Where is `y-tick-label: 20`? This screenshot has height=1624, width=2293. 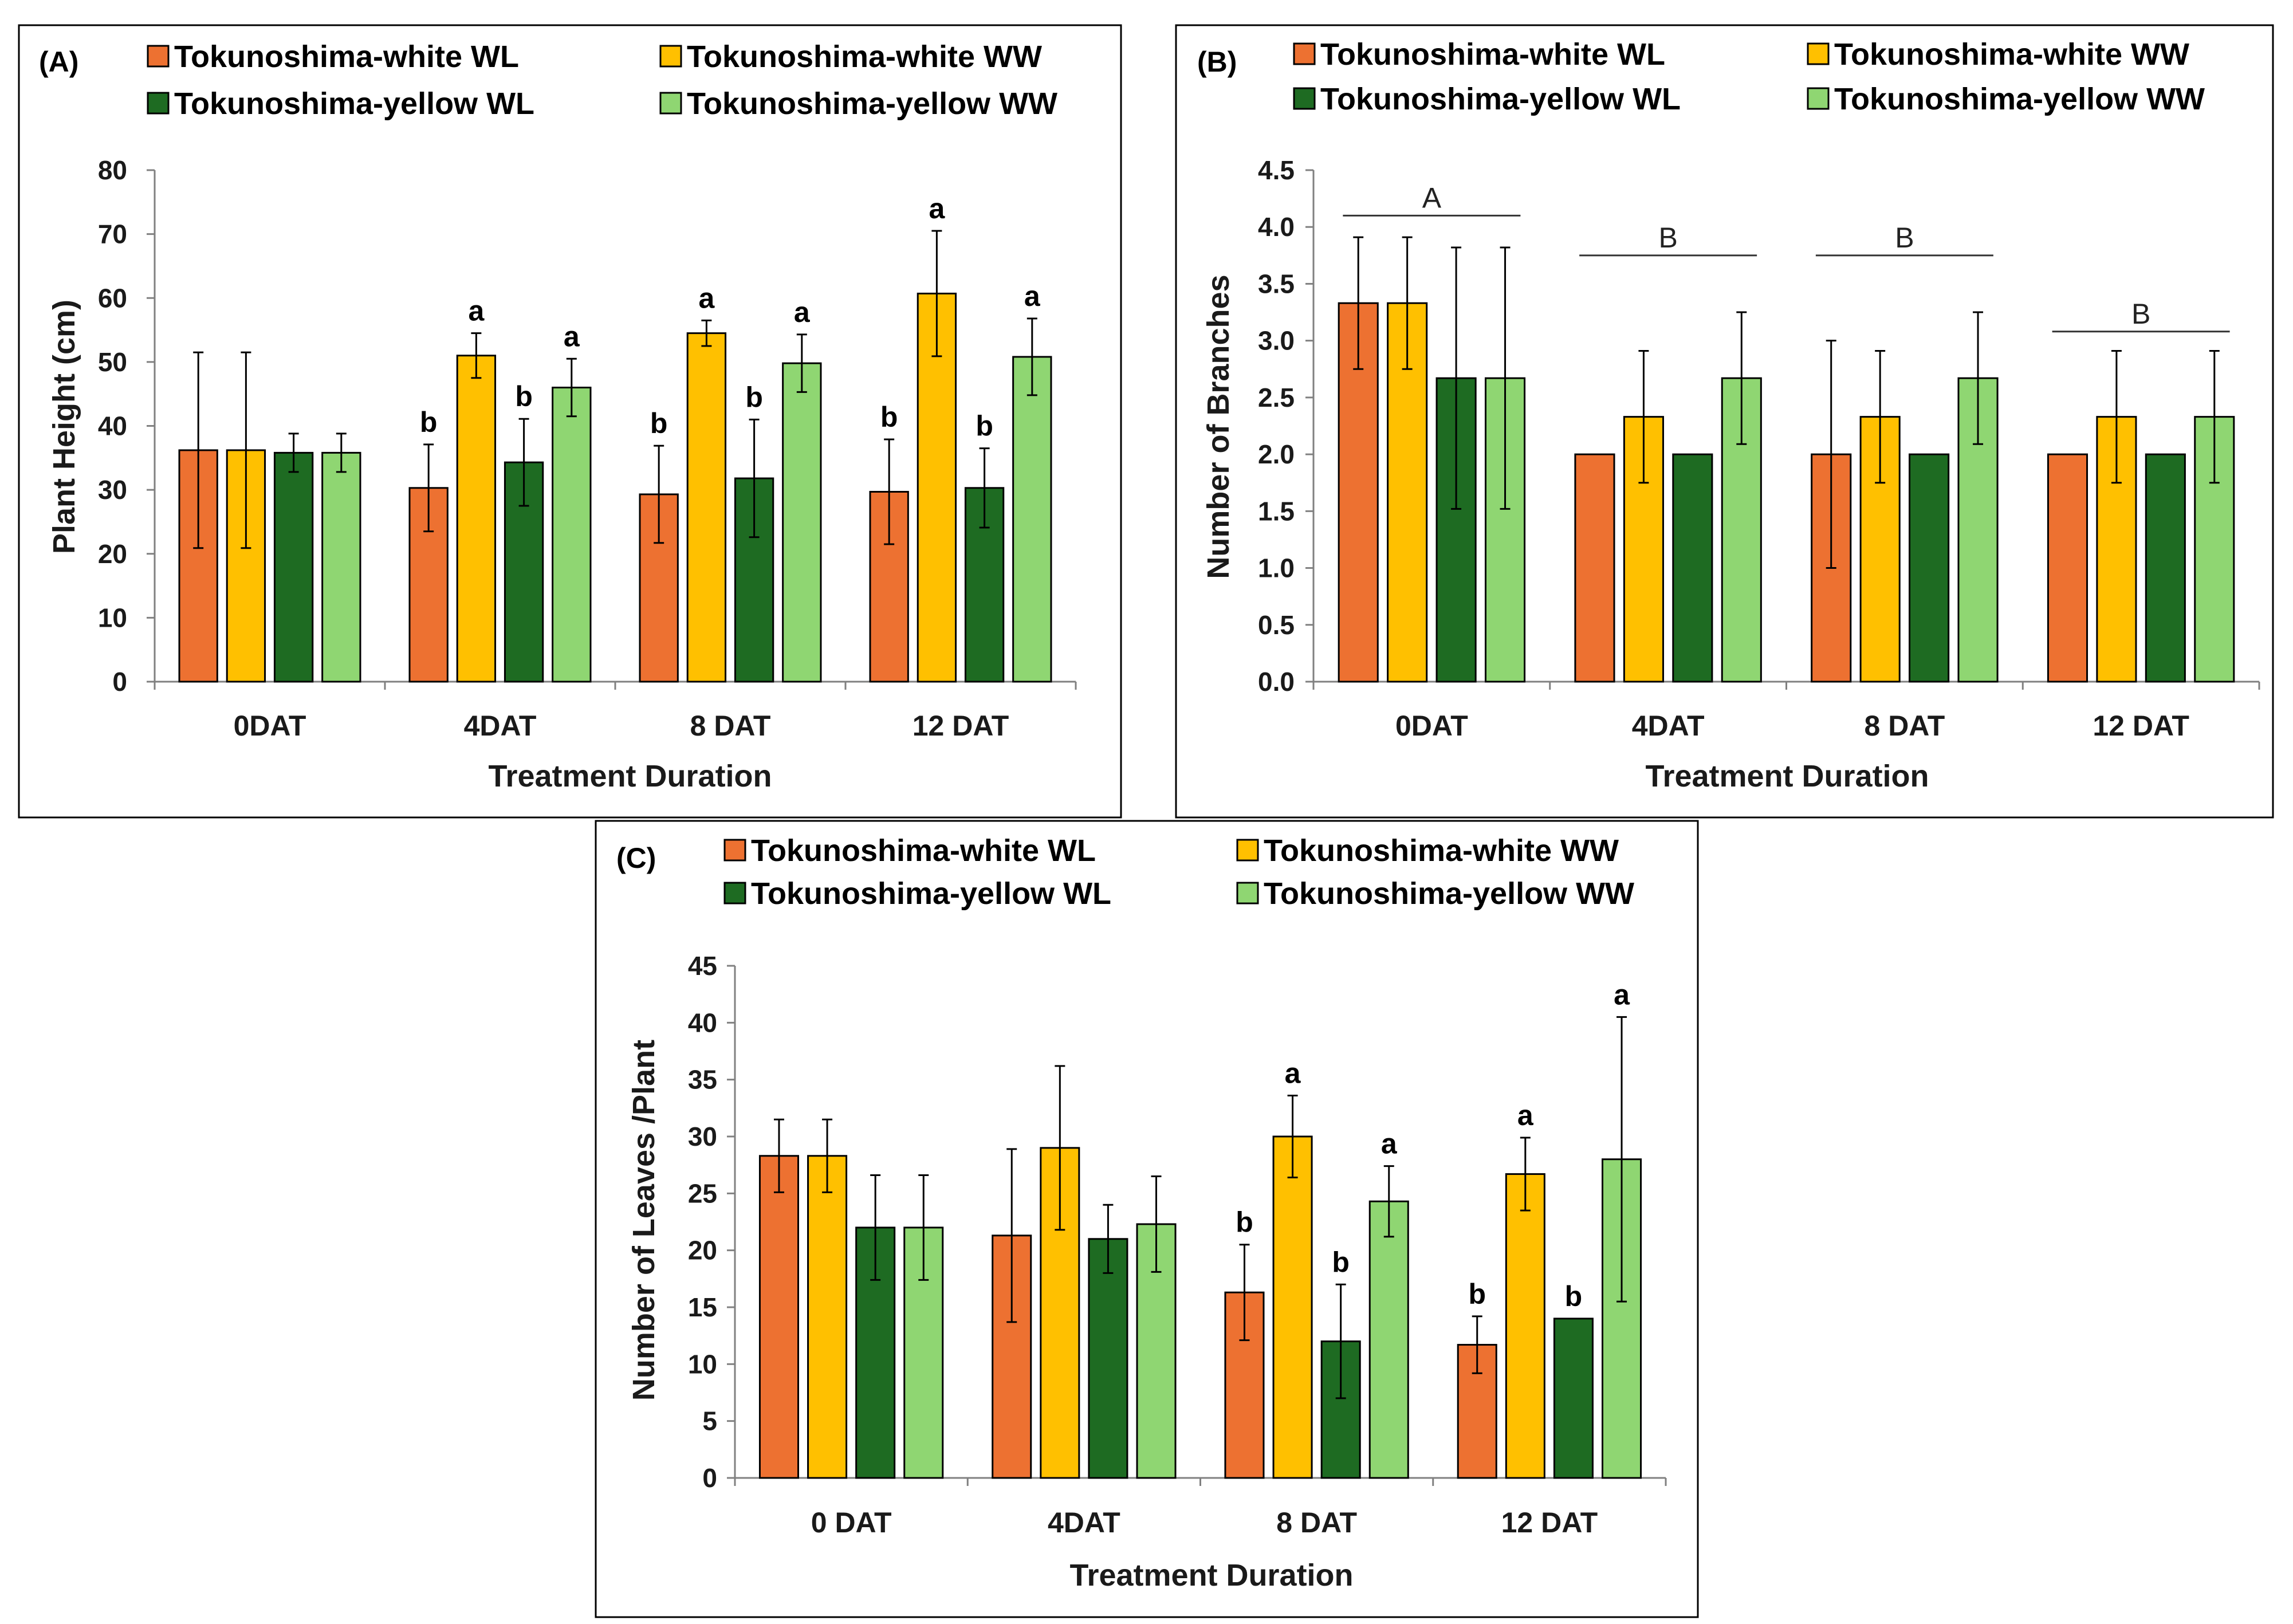 y-tick-label: 20 is located at coordinates (702, 1250).